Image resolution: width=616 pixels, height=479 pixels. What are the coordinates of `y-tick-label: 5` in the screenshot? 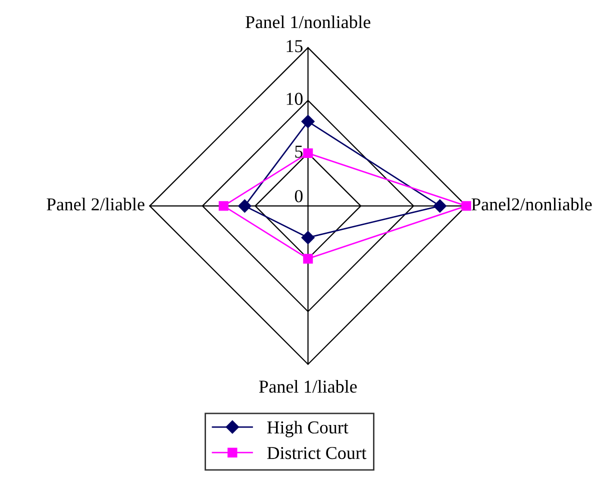 It's located at (299, 152).